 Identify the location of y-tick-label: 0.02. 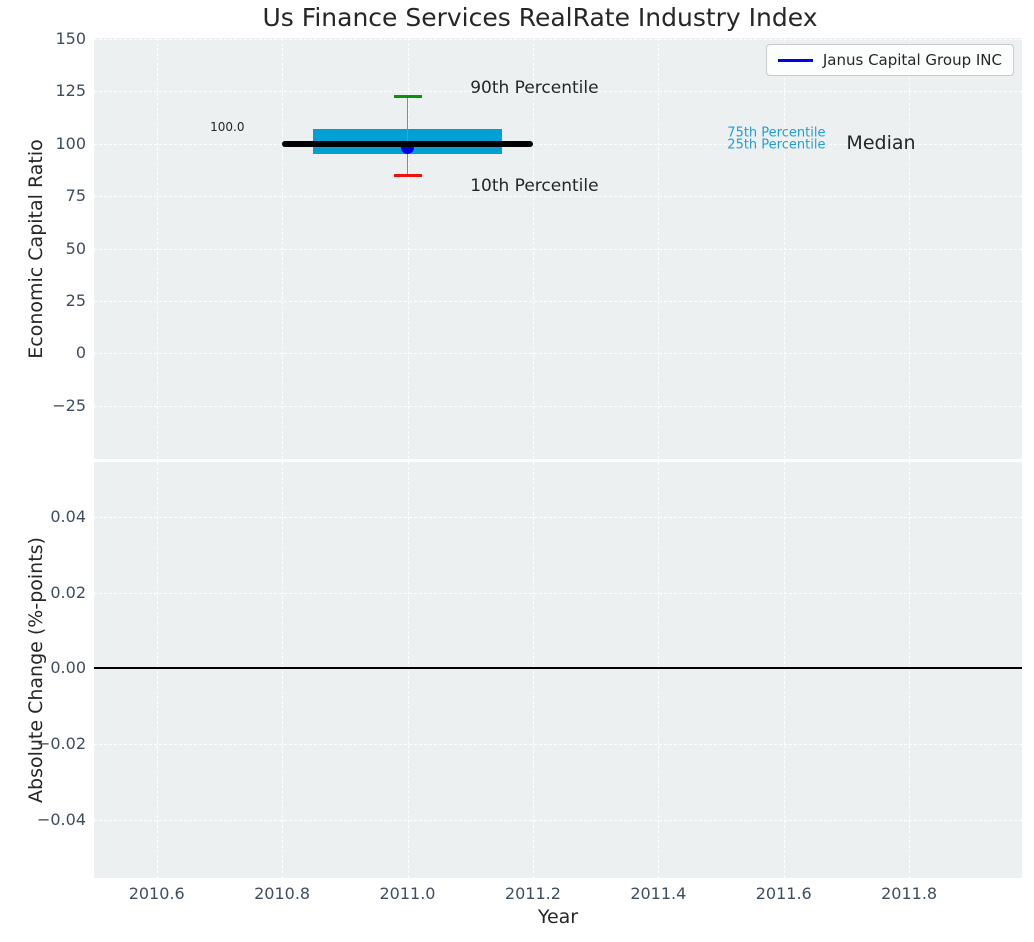
(68, 592).